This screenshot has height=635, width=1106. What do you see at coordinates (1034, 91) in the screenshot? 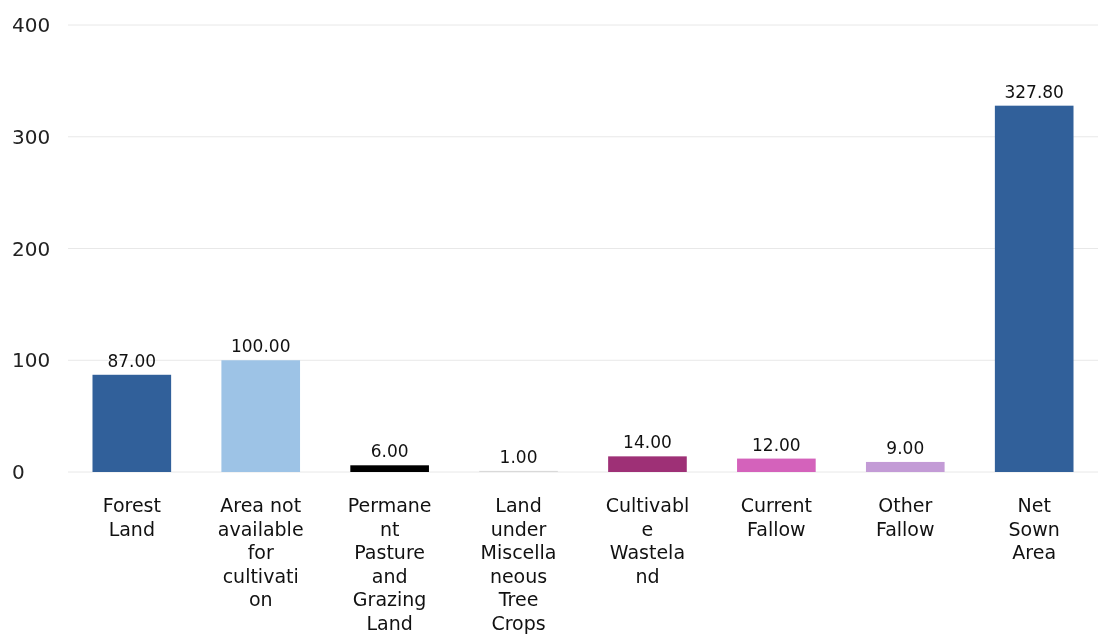
I see `data-label: 327.80` at bounding box center [1034, 91].